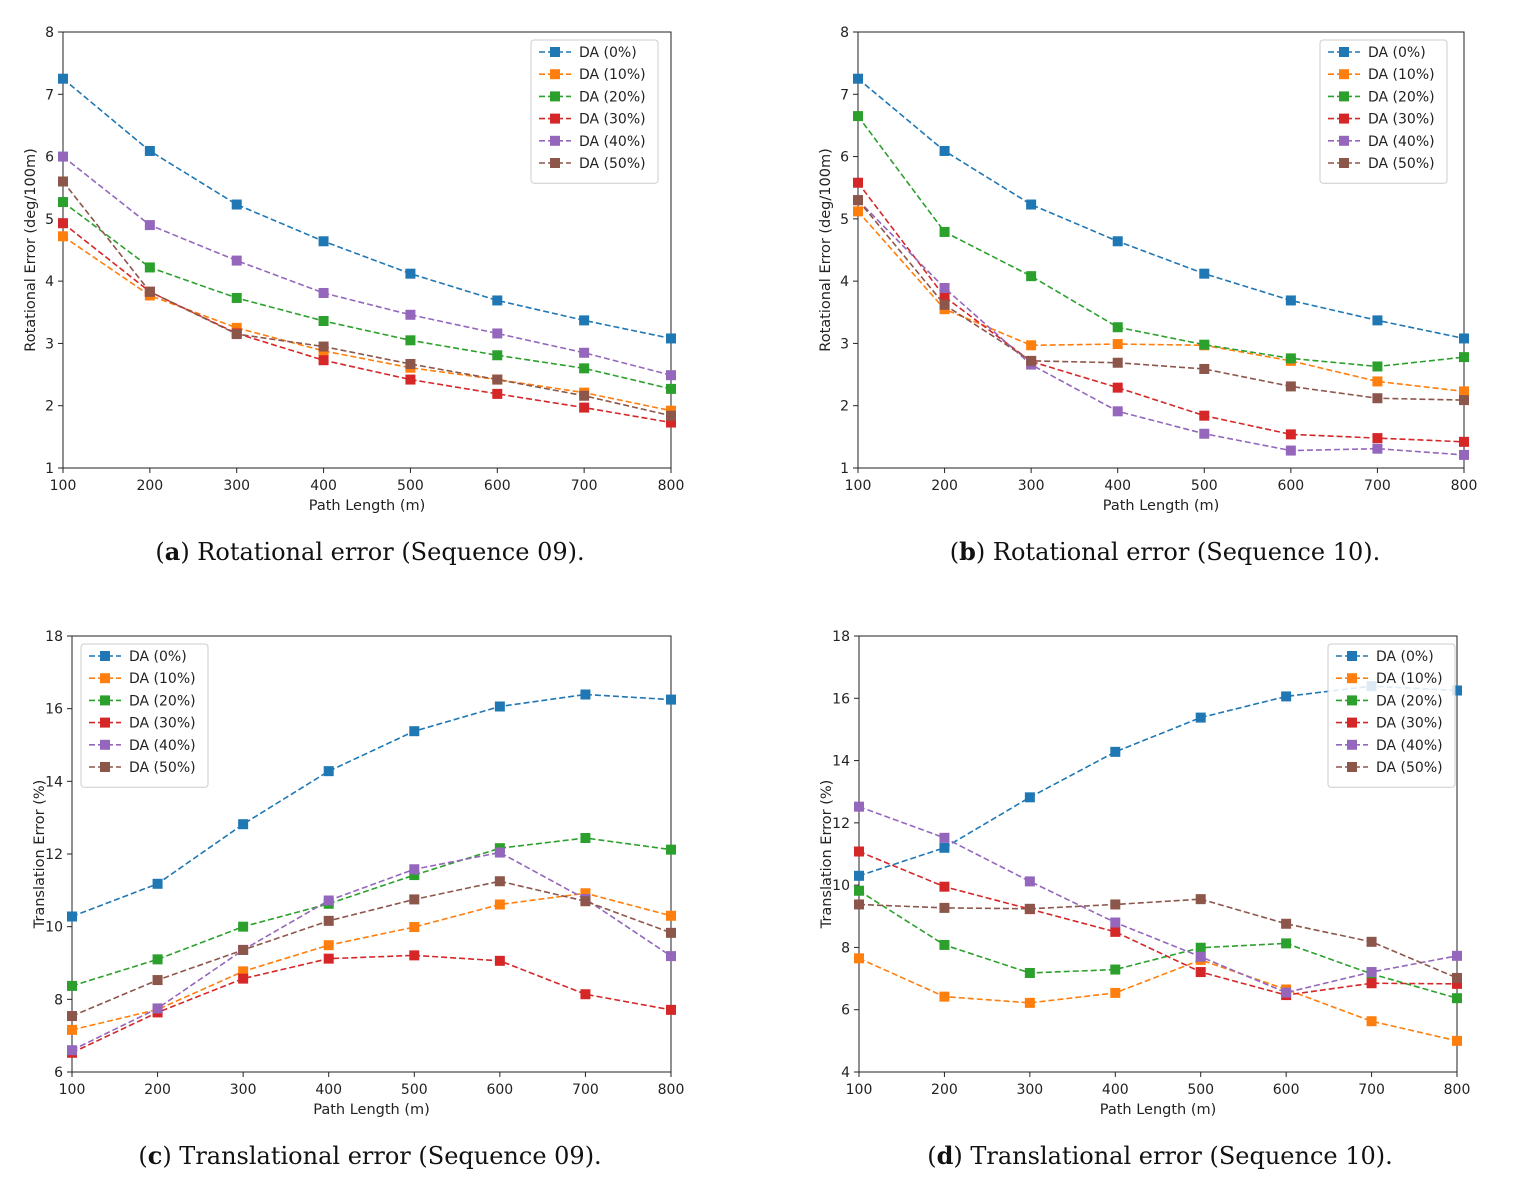 The image size is (1525, 1187). I want to click on chart-a-series-1-point, so click(236, 327).